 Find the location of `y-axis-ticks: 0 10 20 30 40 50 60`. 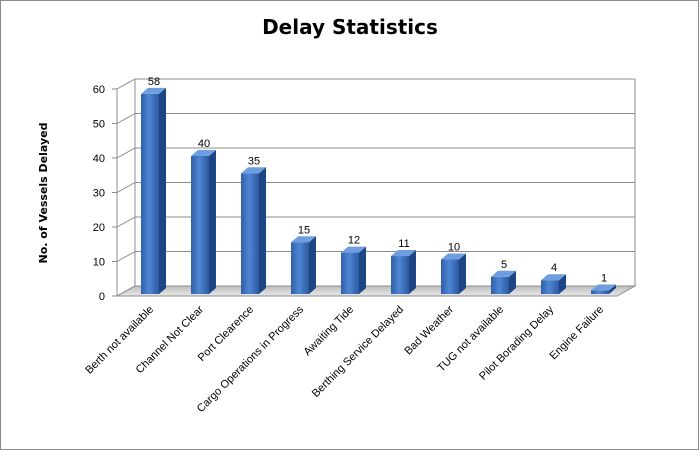

y-axis-ticks: 0 10 20 30 40 50 60 is located at coordinates (105, 193).